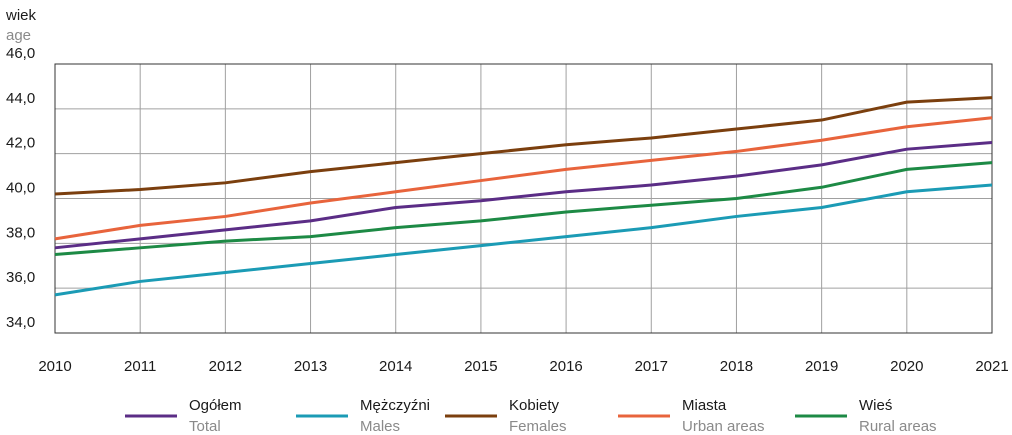  Describe the element at coordinates (18, 35) in the screenshot. I see `y-axis-label-en: age` at that location.